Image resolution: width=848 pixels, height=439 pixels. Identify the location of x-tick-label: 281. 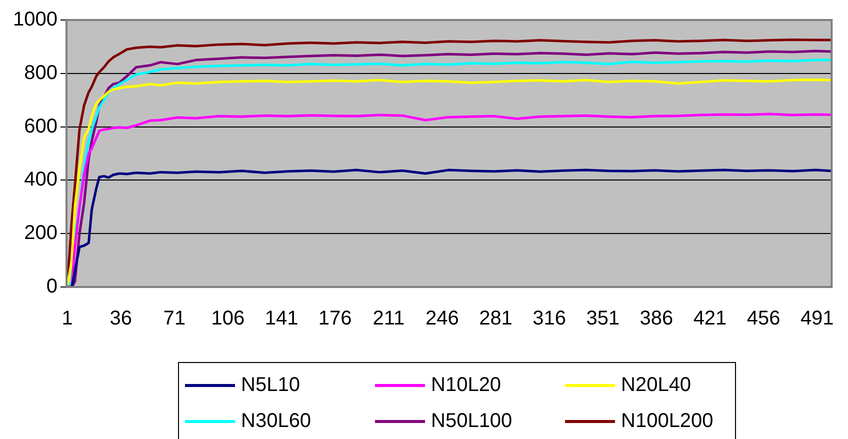
(495, 319).